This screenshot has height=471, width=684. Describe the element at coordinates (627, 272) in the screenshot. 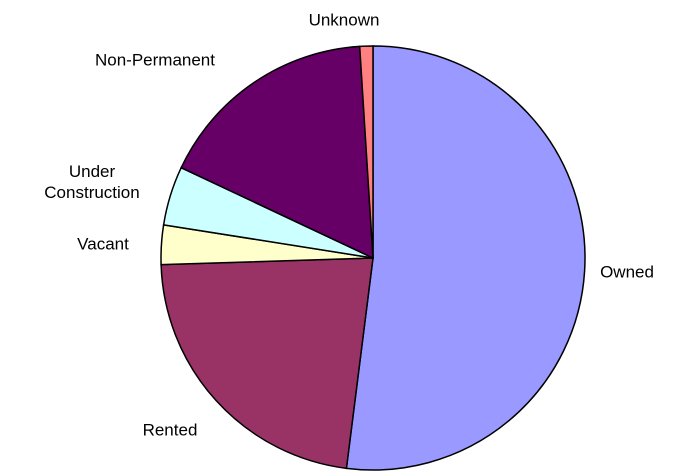

I see `slice-label: Owned` at that location.